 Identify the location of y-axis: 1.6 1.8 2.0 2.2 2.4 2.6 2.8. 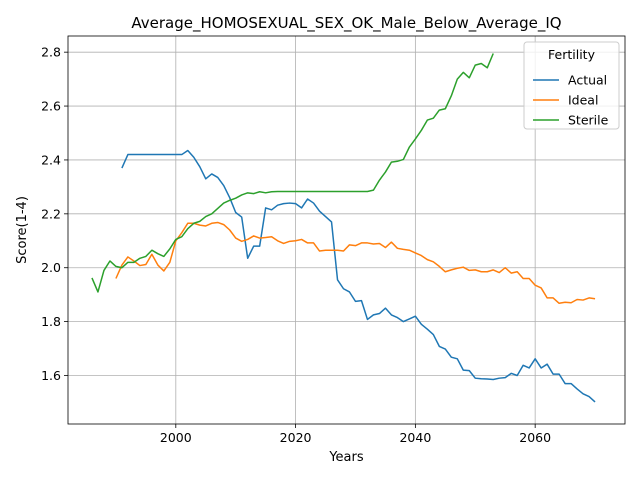
(54, 214).